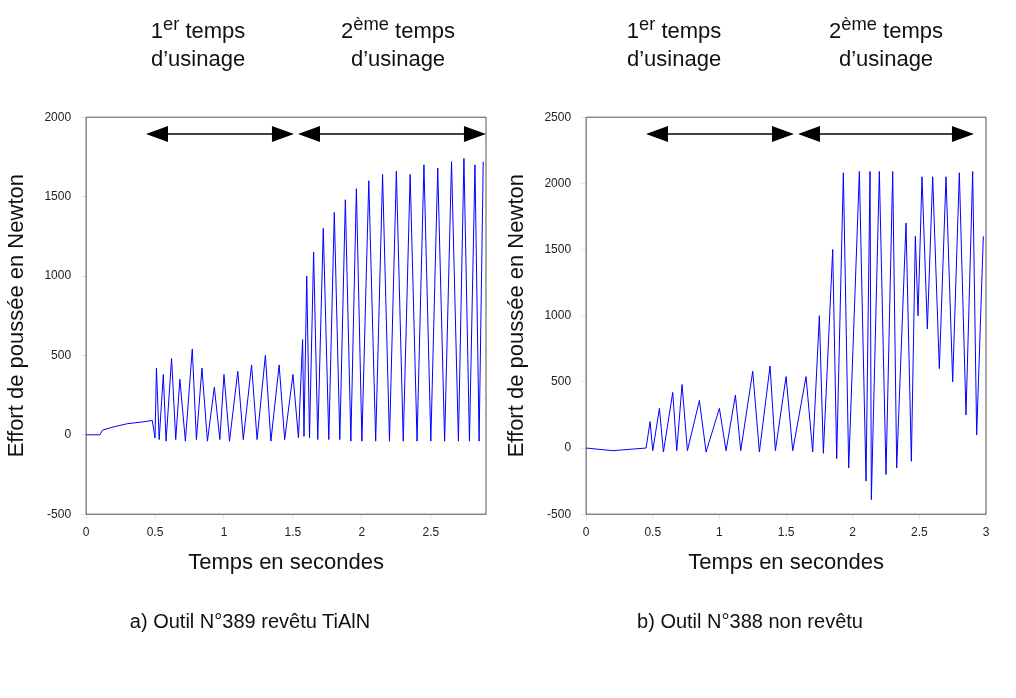 The image size is (1016, 698). Describe the element at coordinates (750, 621) in the screenshot. I see `text: b) Outil N°388 non revêtu` at that location.